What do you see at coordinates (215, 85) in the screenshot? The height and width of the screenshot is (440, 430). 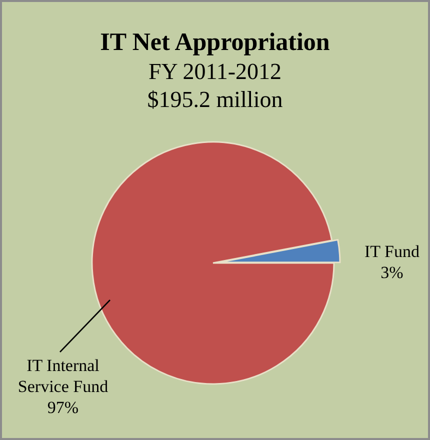 I see `chart-subtitle: FY 2011-2012 $195.2 million` at bounding box center [215, 85].